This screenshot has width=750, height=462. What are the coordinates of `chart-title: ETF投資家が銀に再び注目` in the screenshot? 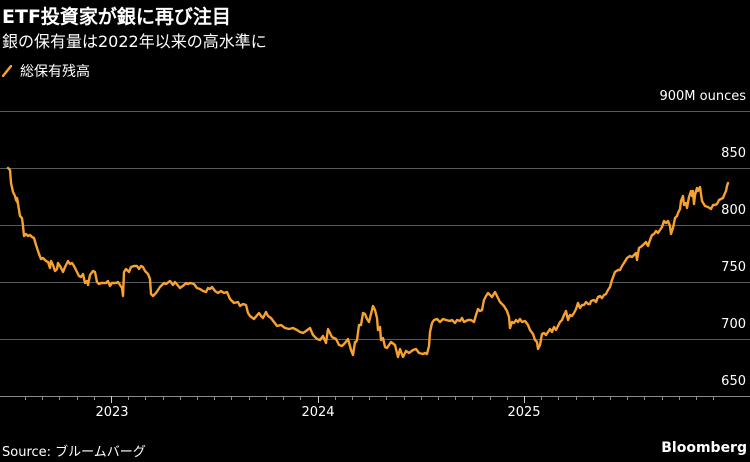 It's located at (116, 17).